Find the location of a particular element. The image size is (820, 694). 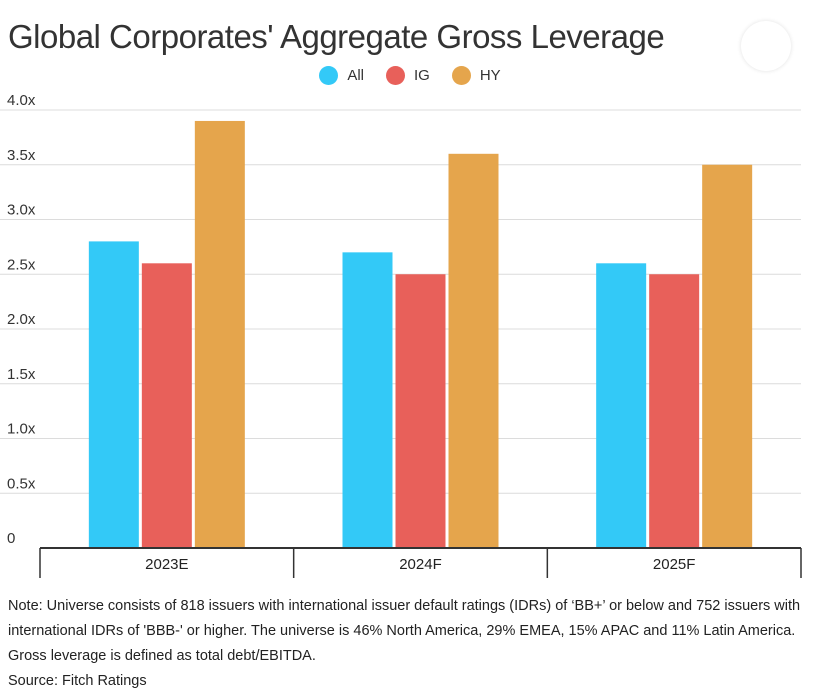

y-tick-label: 1.0x is located at coordinates (21, 429).